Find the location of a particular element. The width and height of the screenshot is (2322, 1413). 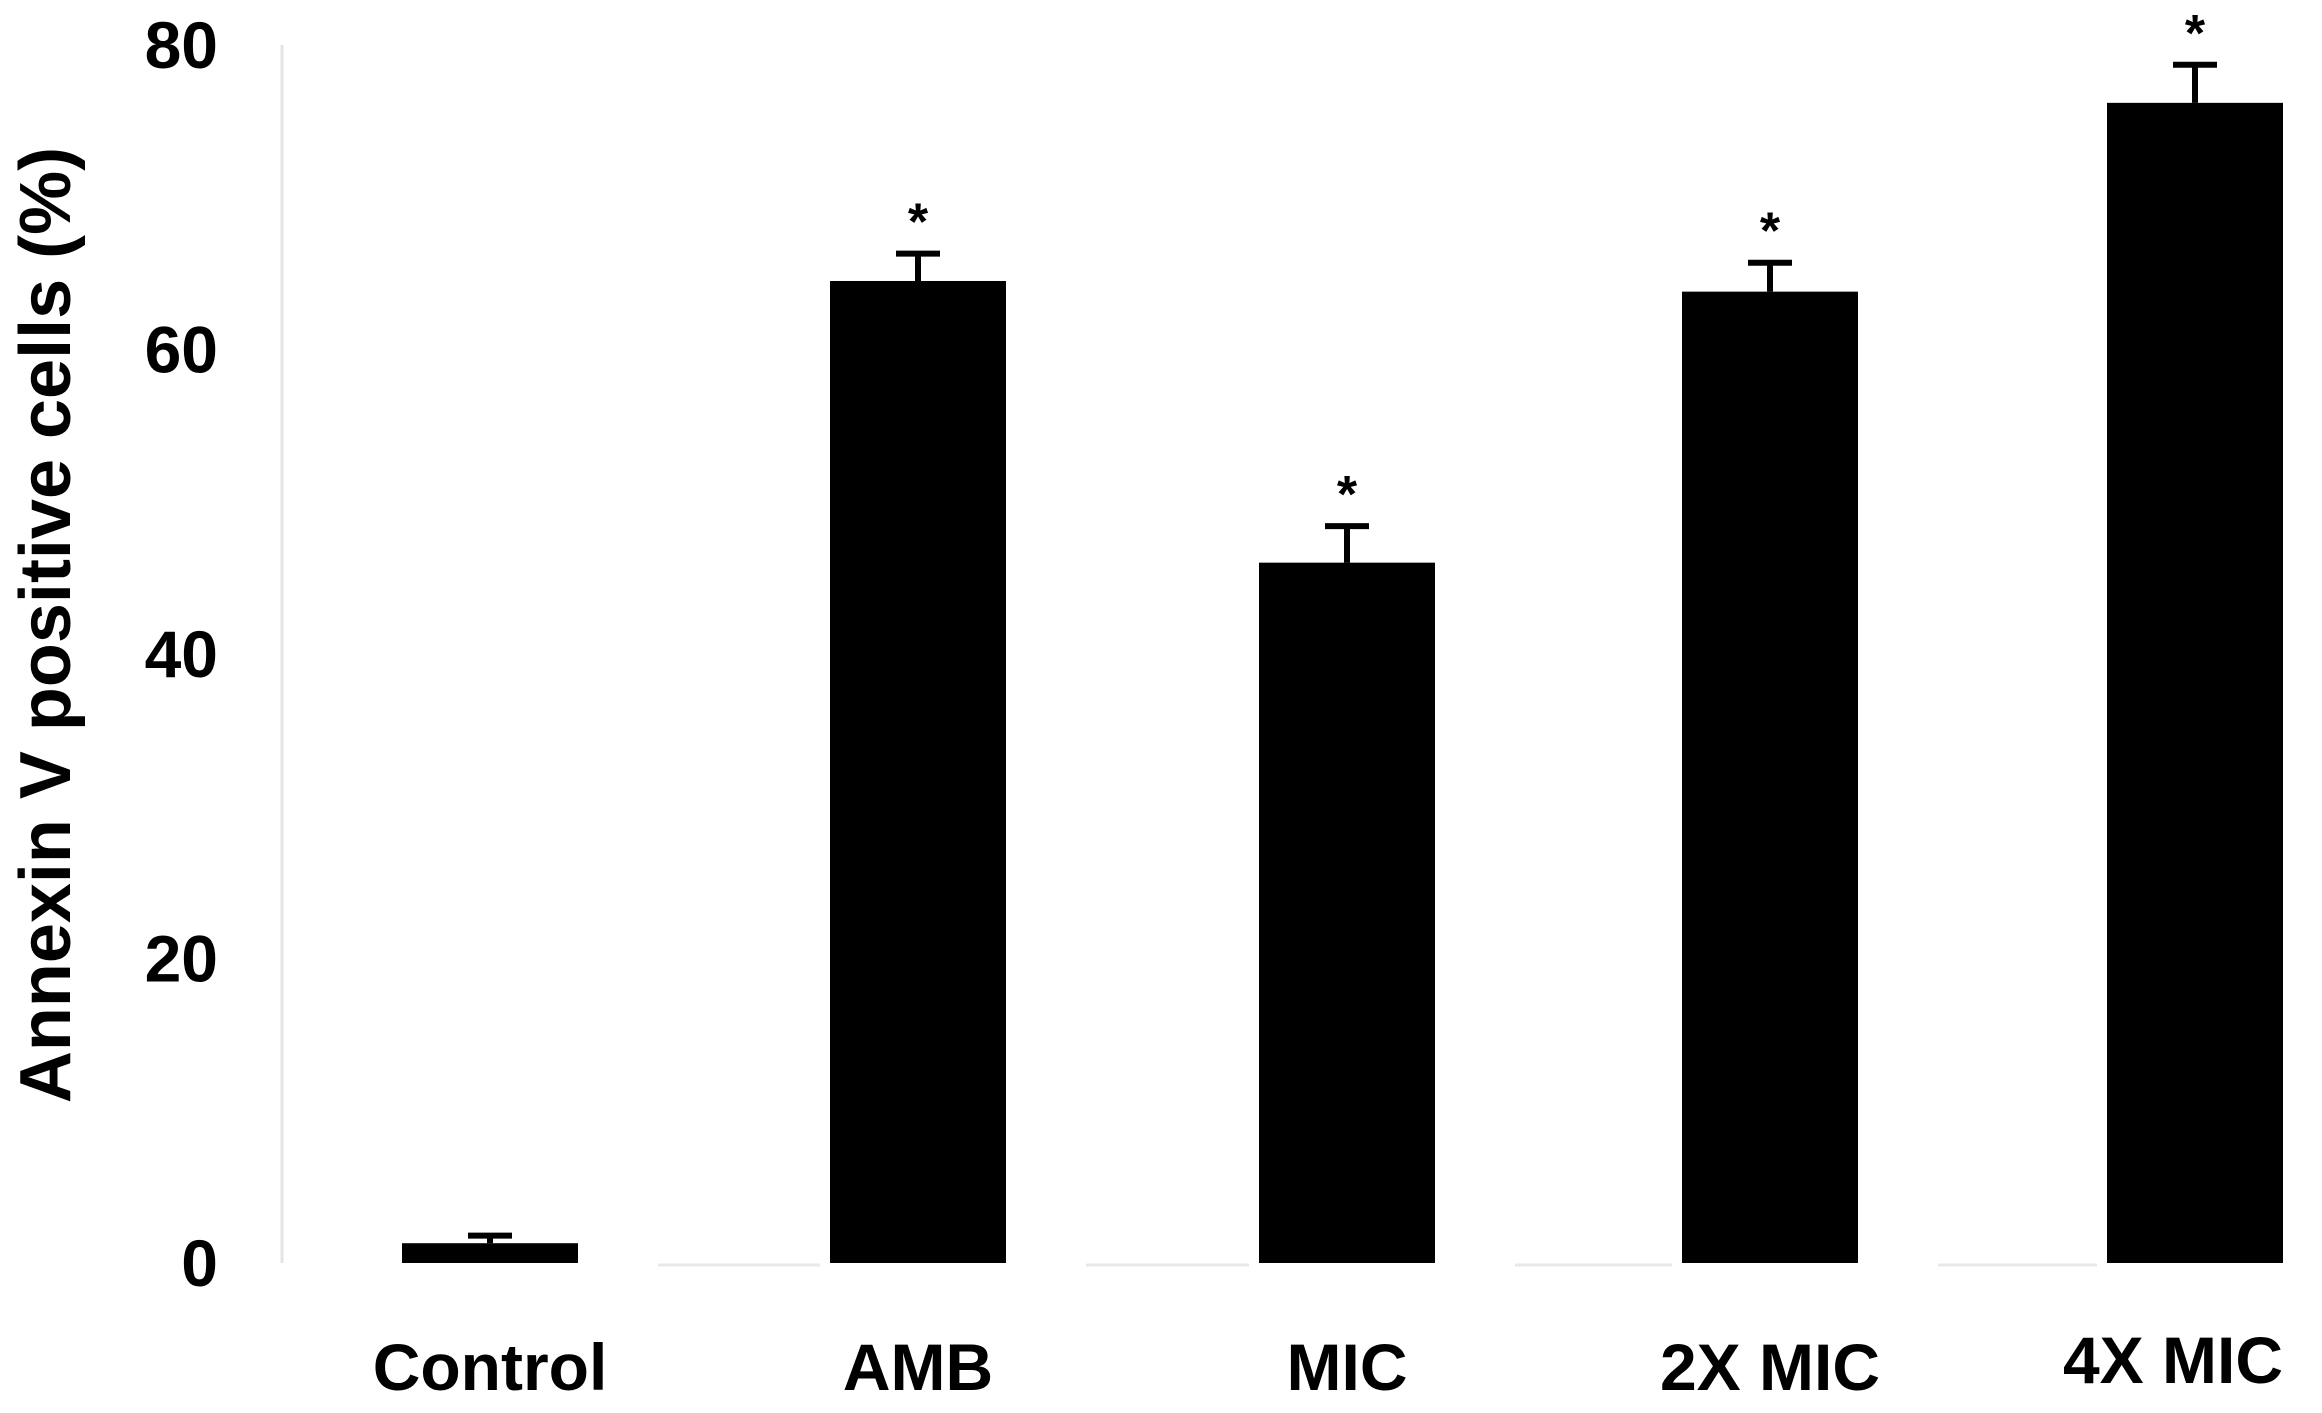

x-category-label: Control is located at coordinates (490, 1367).